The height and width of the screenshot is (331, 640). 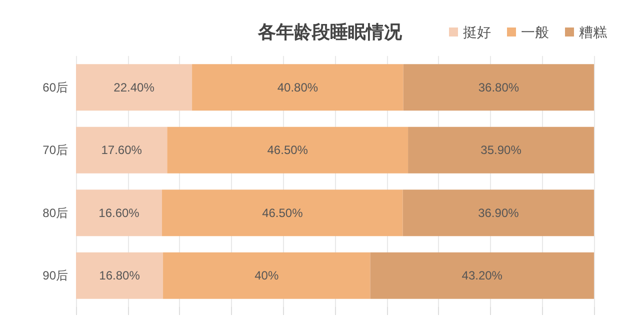 I want to click on data-label: 17.60%, so click(x=121, y=150).